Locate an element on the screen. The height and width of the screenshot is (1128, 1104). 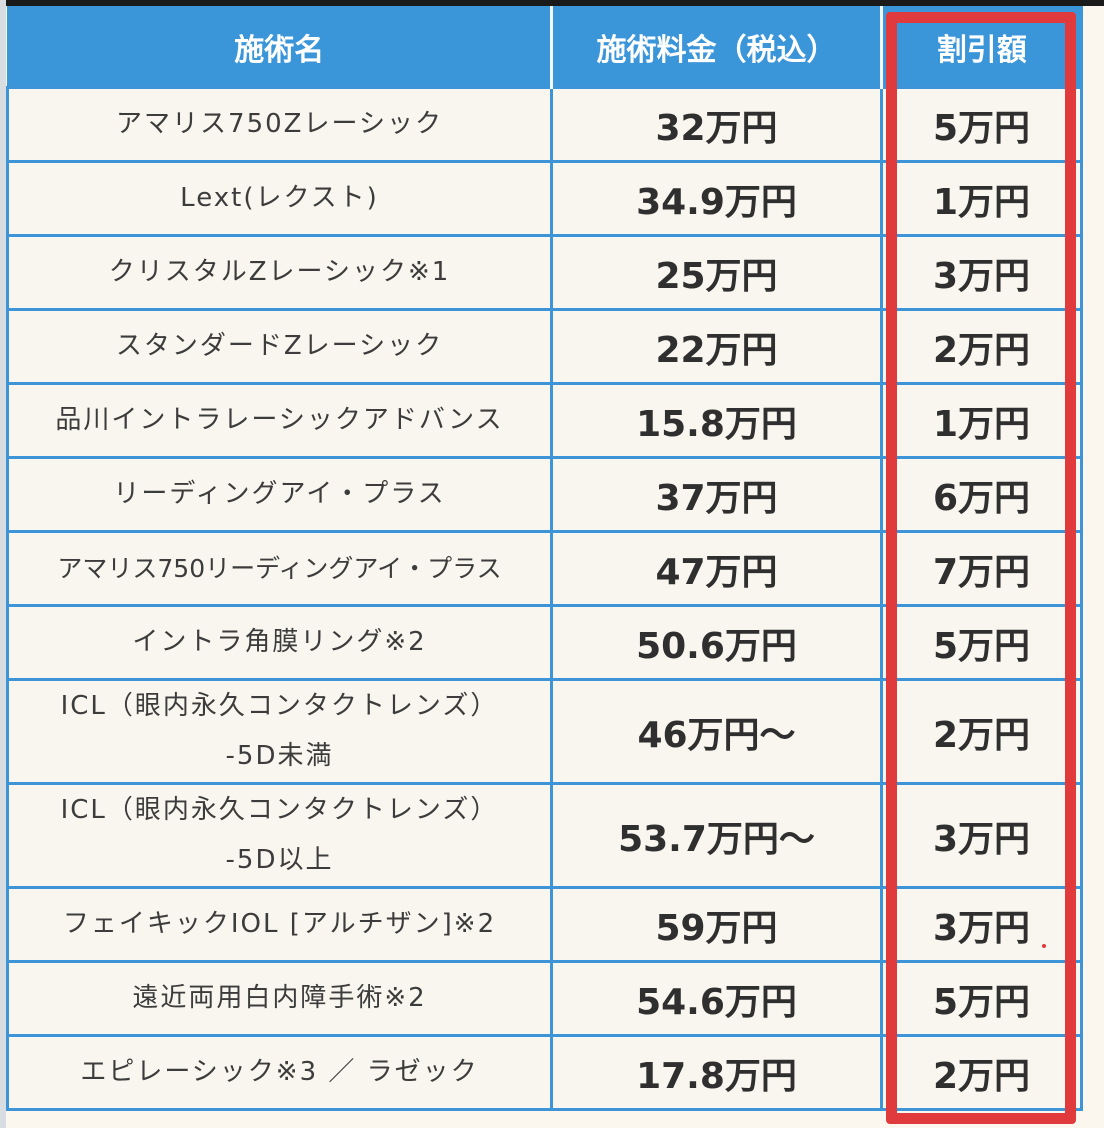
table-row: Lext(レクスト) 34.9万円 1万円 is located at coordinates (544, 198).